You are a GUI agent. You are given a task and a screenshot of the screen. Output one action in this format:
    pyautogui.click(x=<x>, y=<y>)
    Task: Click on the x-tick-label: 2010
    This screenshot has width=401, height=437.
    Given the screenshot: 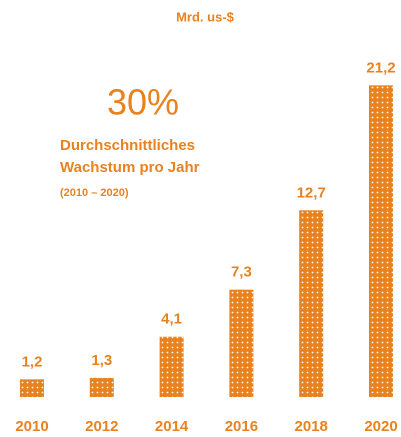 What is the action you would take?
    pyautogui.click(x=31, y=426)
    